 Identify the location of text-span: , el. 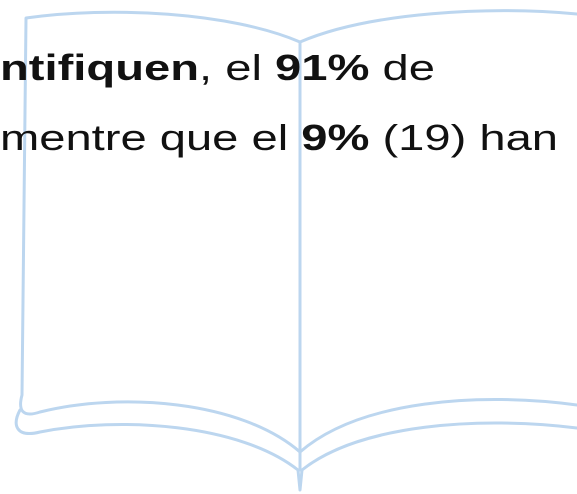
(237, 67).